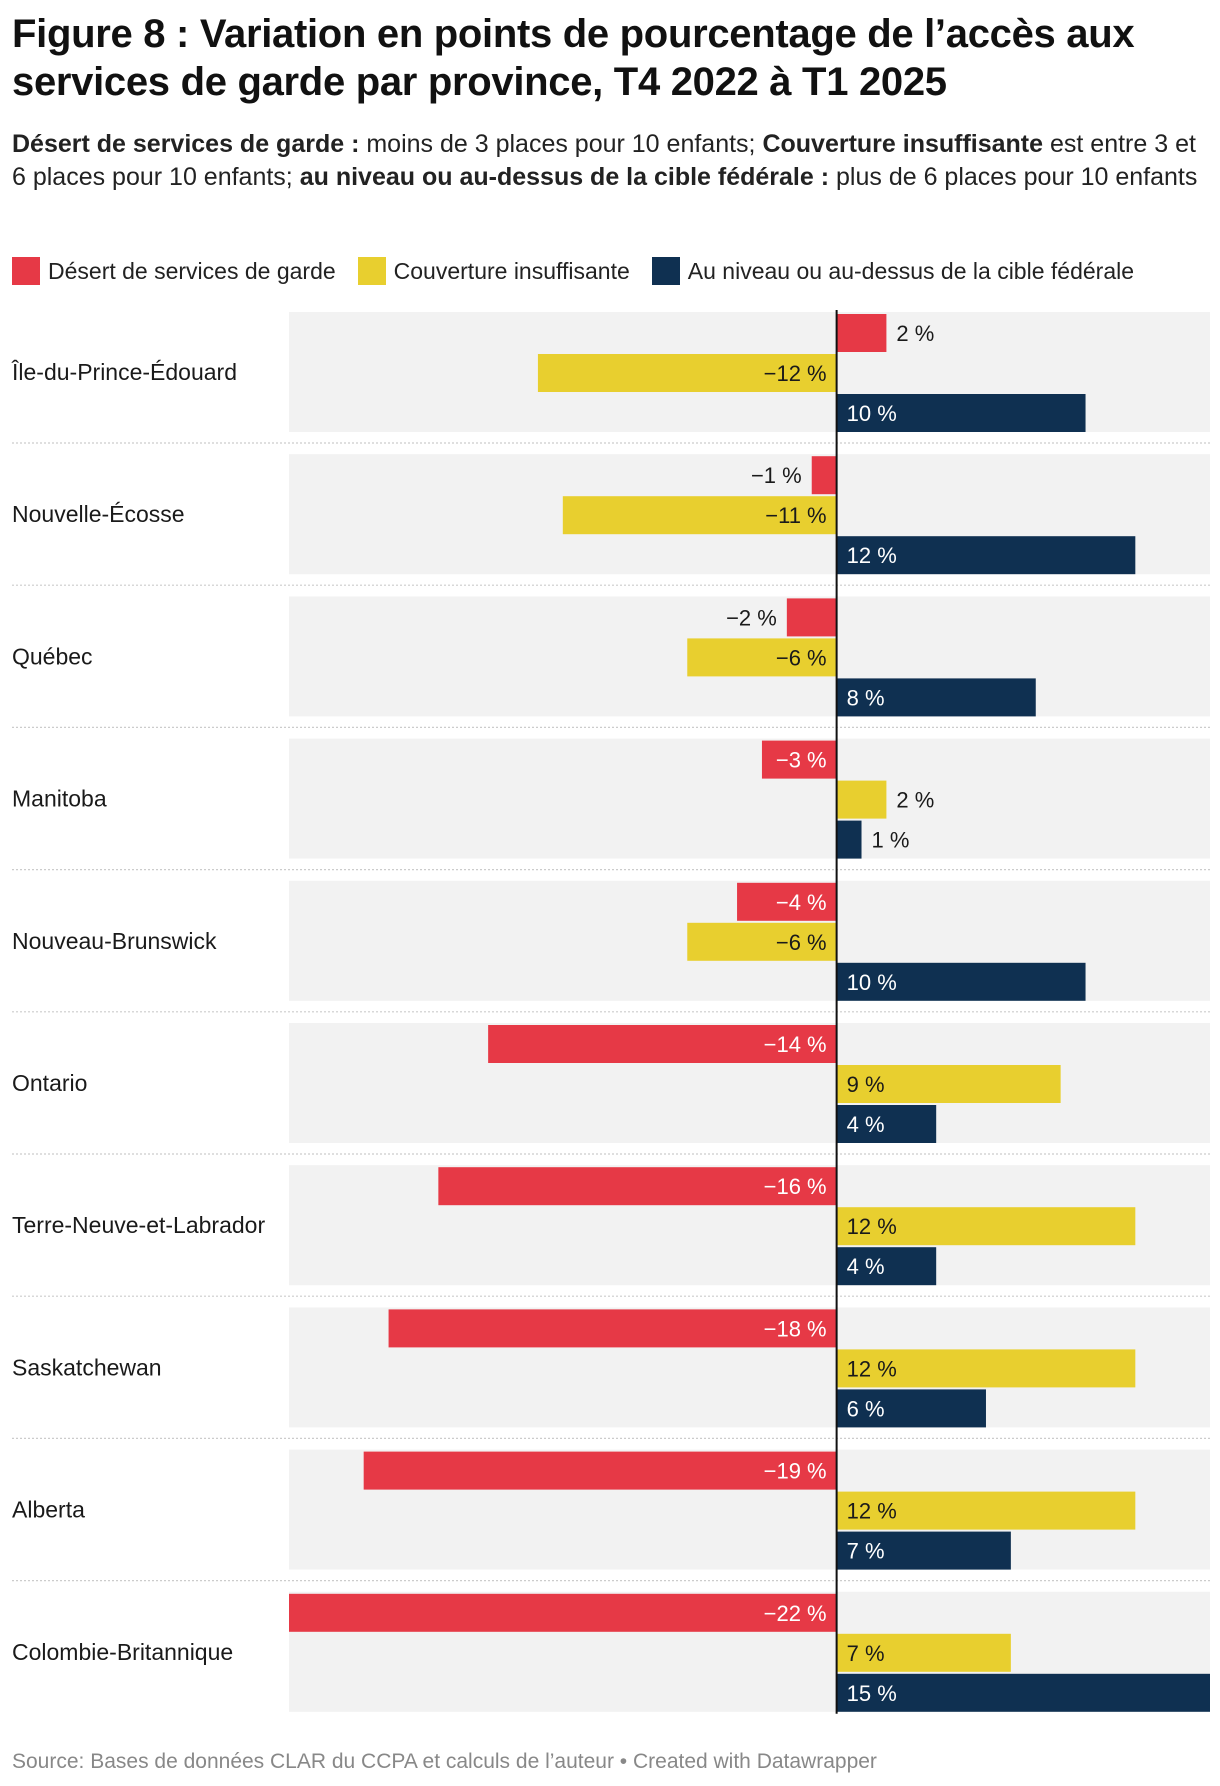 The width and height of the screenshot is (1220, 1786). I want to click on legend-item: Désert de services de garde, so click(174, 271).